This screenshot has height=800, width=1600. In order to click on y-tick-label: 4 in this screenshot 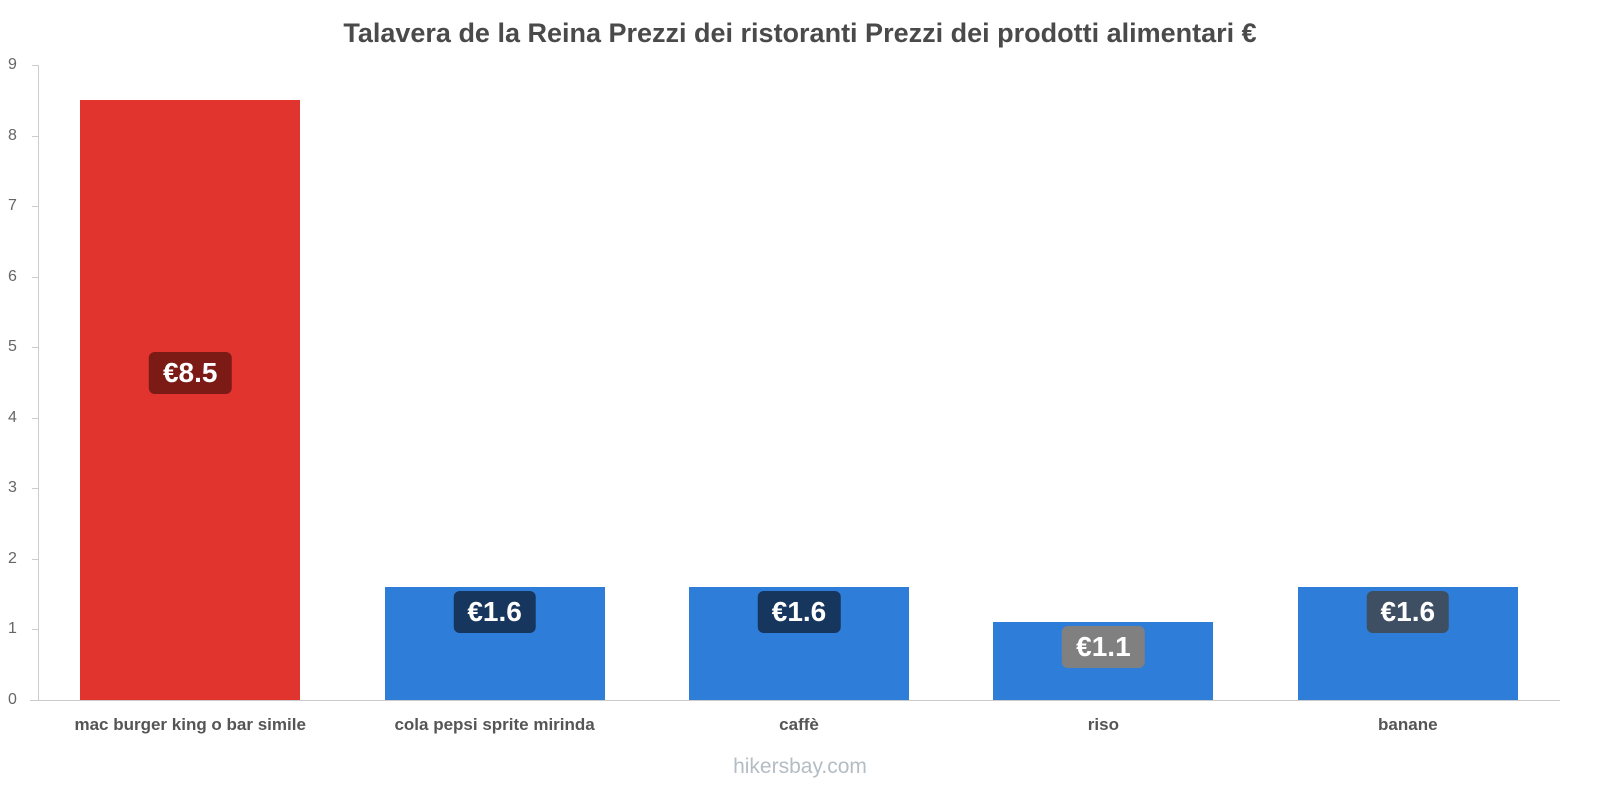, I will do `click(12, 417)`.